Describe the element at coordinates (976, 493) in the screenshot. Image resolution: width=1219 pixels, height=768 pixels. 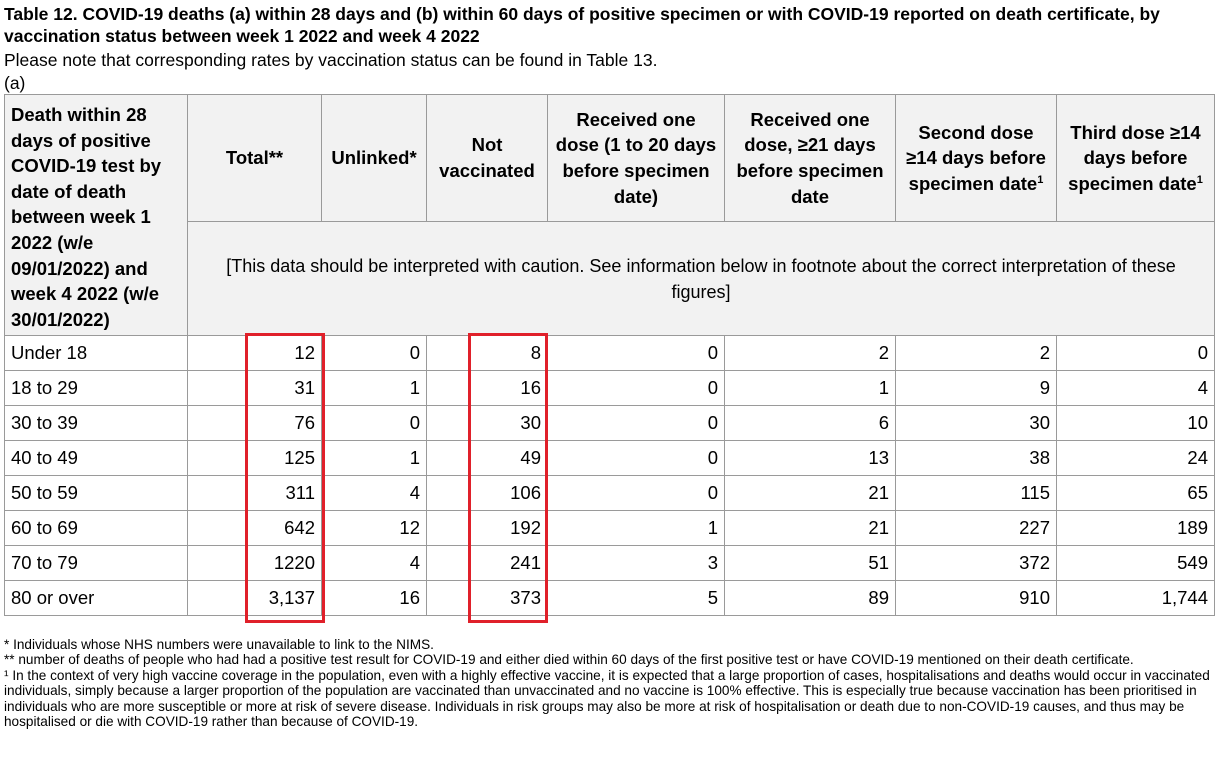
I see `value-cell: 115` at that location.